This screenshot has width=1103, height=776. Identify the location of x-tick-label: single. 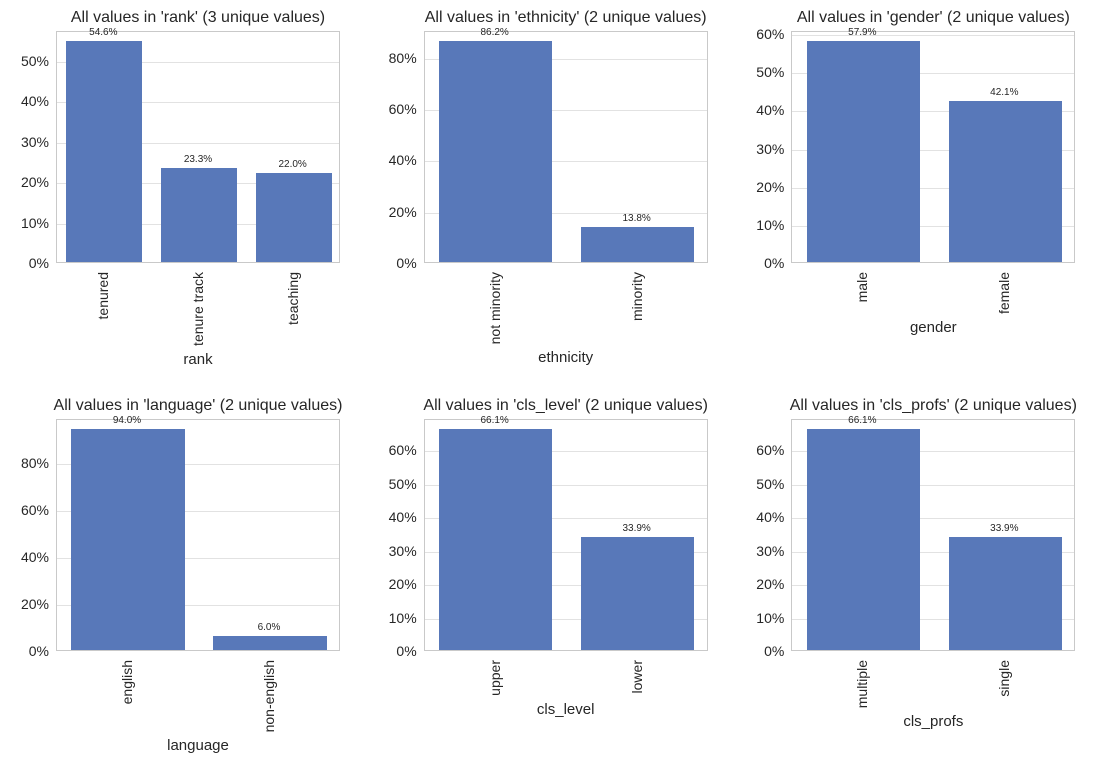
(1004, 678).